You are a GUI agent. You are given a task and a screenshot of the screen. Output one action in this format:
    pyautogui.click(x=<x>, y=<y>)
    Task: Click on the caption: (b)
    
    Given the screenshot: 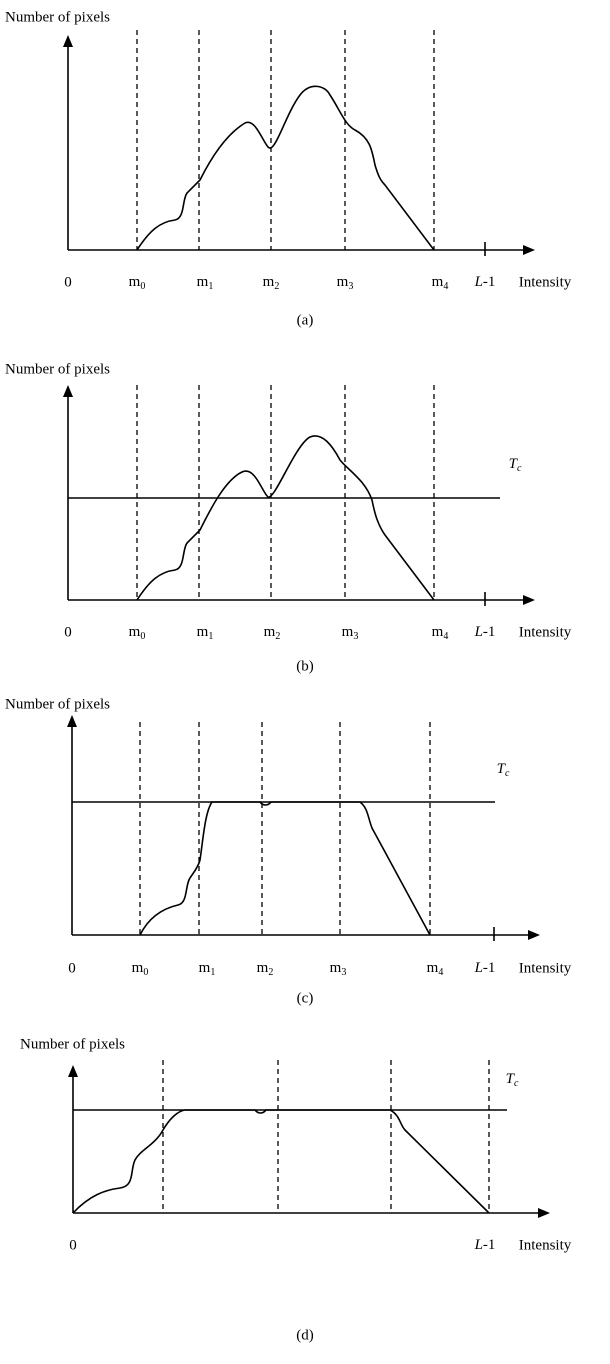 What is the action you would take?
    pyautogui.click(x=305, y=666)
    